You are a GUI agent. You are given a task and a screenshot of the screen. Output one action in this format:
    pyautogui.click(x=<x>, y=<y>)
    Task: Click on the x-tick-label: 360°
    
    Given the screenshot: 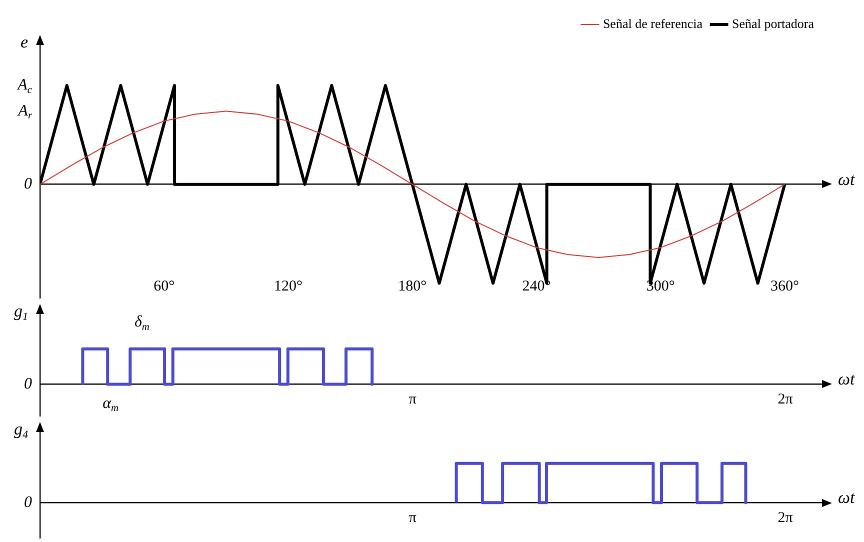 What is the action you would take?
    pyautogui.click(x=784, y=286)
    